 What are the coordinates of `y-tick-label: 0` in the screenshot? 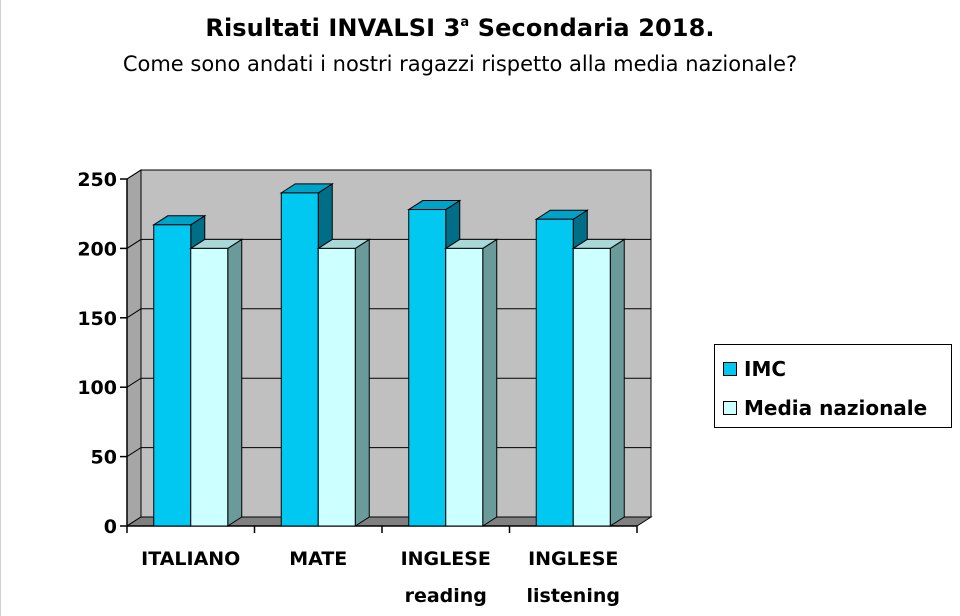 It's located at (110, 527).